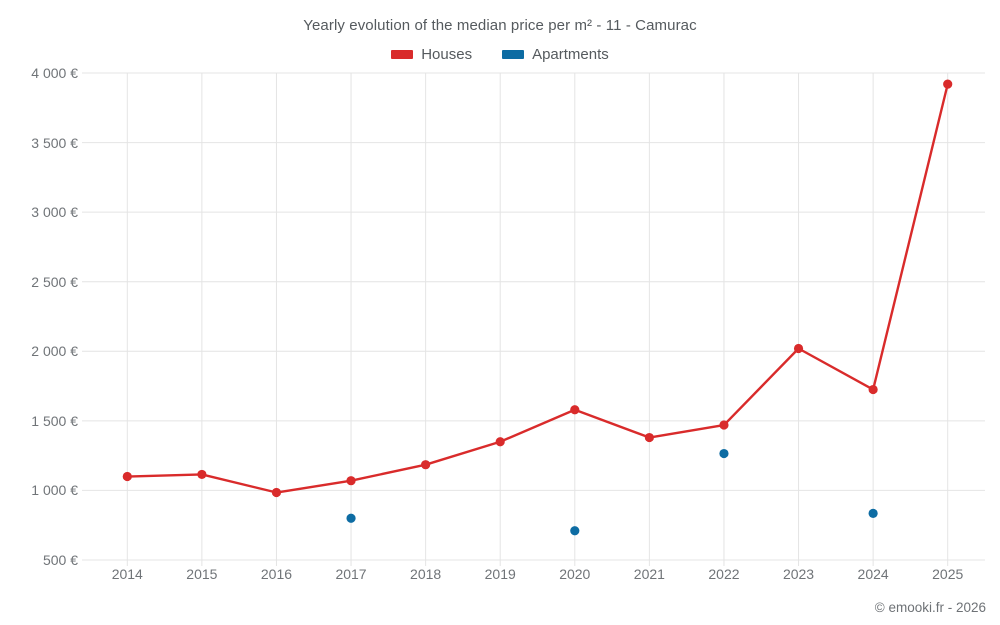 This screenshot has height=625, width=1000. I want to click on y-axis-tick-label: 1 500 €, so click(54, 420).